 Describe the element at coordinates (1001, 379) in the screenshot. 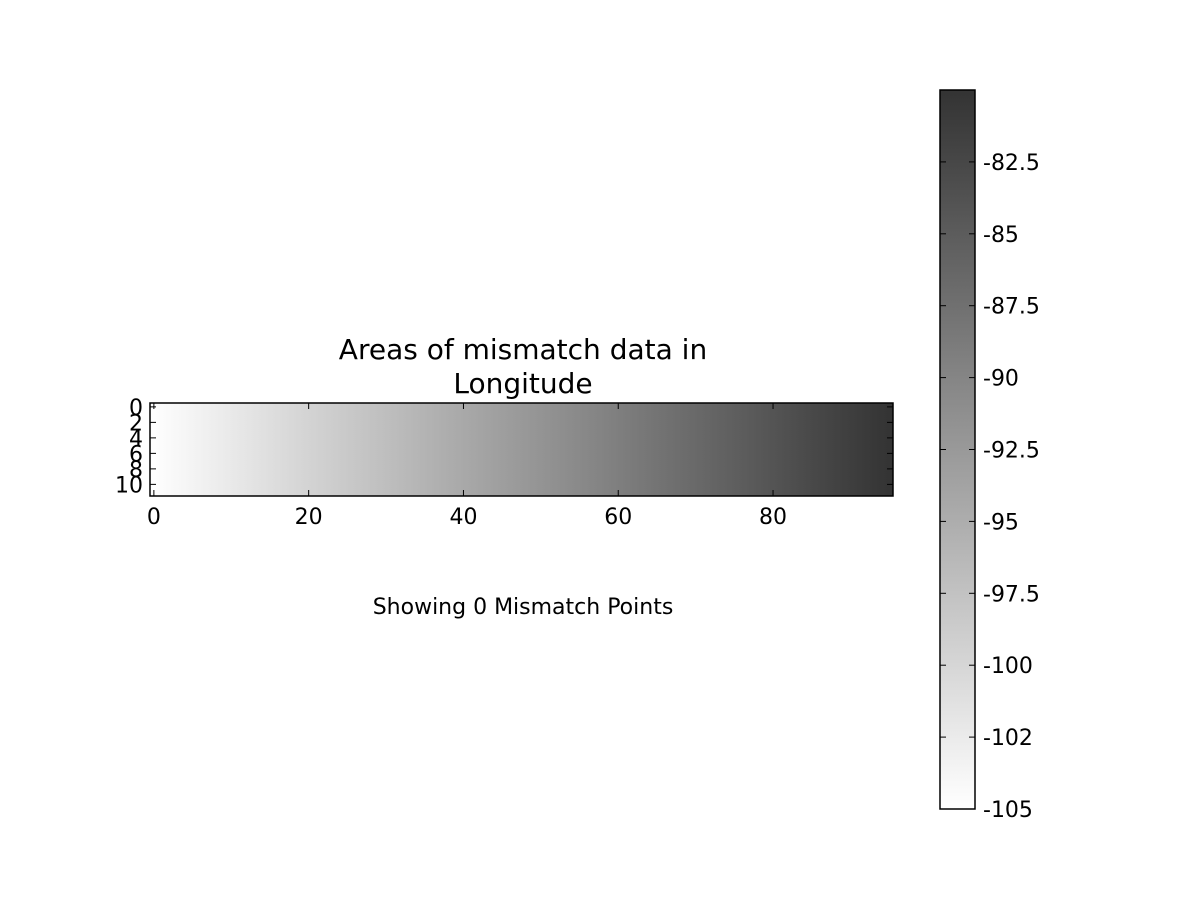

I see `colorbar-tick-label-6: -90` at that location.